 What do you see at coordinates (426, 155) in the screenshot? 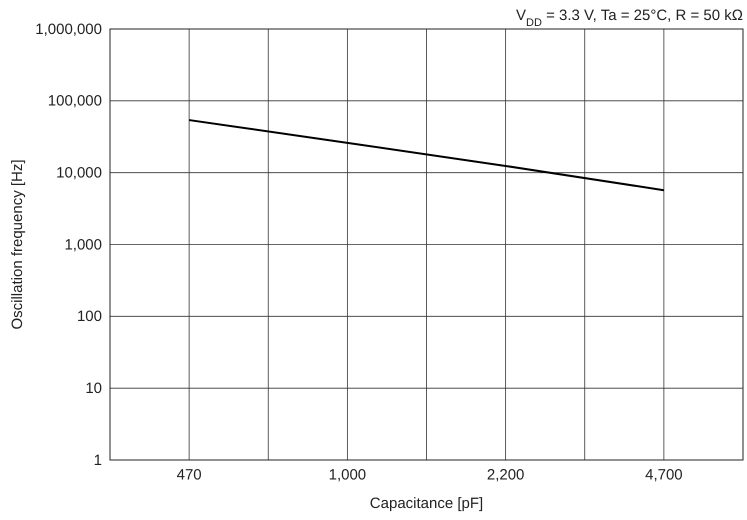
I see `line-series` at bounding box center [426, 155].